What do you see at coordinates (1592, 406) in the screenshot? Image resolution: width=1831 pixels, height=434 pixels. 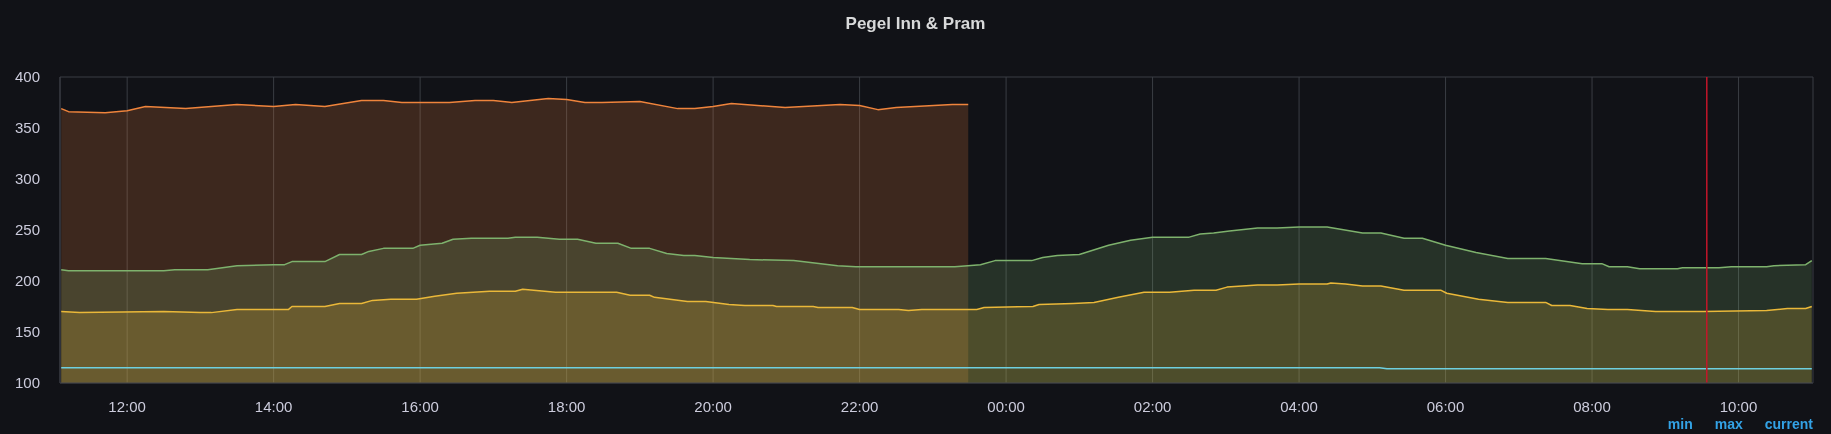 I see `x-tick-label: 08:00` at bounding box center [1592, 406].